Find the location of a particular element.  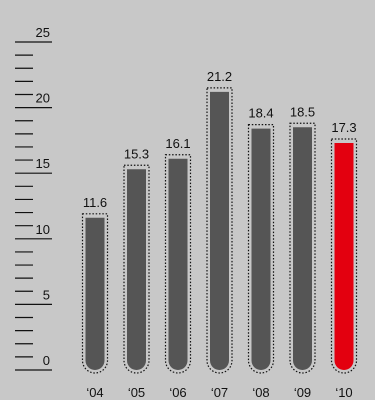

bar-value-label: 11.6 is located at coordinates (95, 202).